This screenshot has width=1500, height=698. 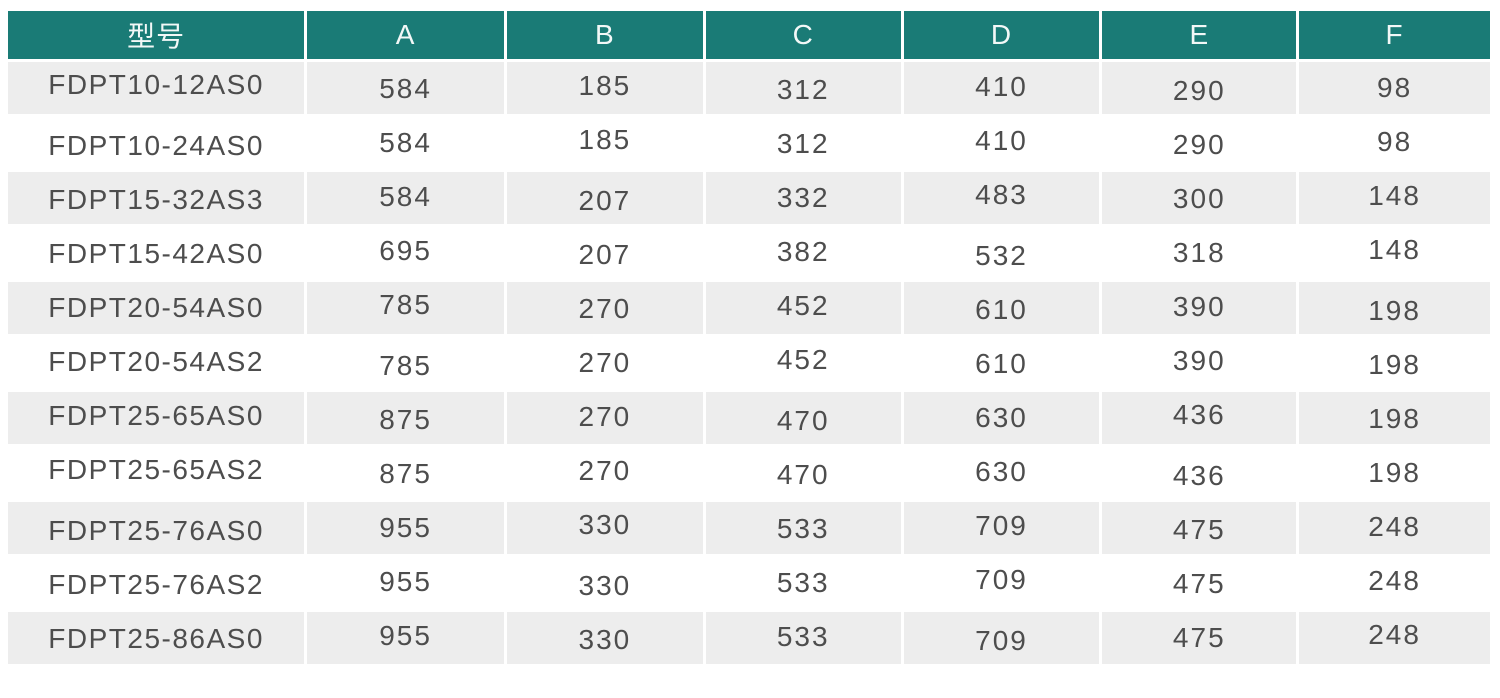 I want to click on cell-text: FDPT15-32AS3, so click(x=156, y=199).